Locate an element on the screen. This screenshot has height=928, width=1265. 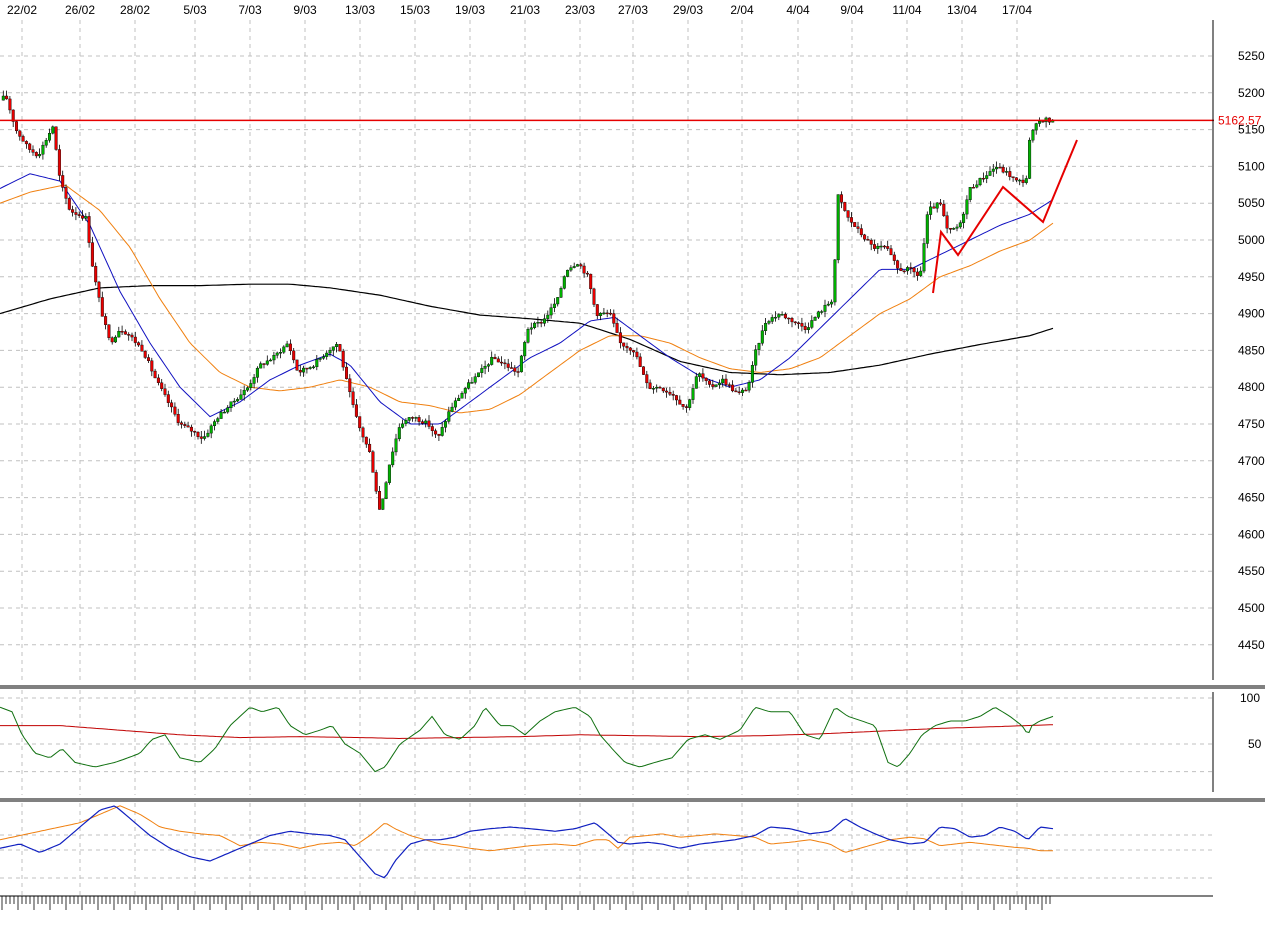
price-tick-label: 4500 is located at coordinates (1251, 608).